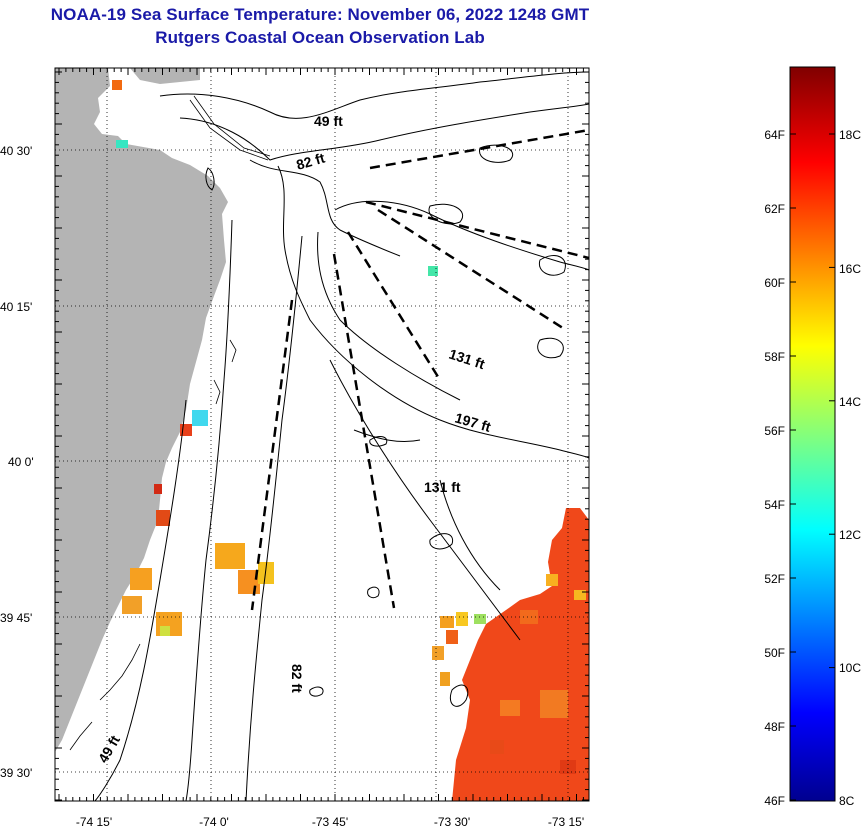 Image resolution: width=864 pixels, height=832 pixels. What do you see at coordinates (812, 467) in the screenshot?
I see `colorbar-ticks` at bounding box center [812, 467].